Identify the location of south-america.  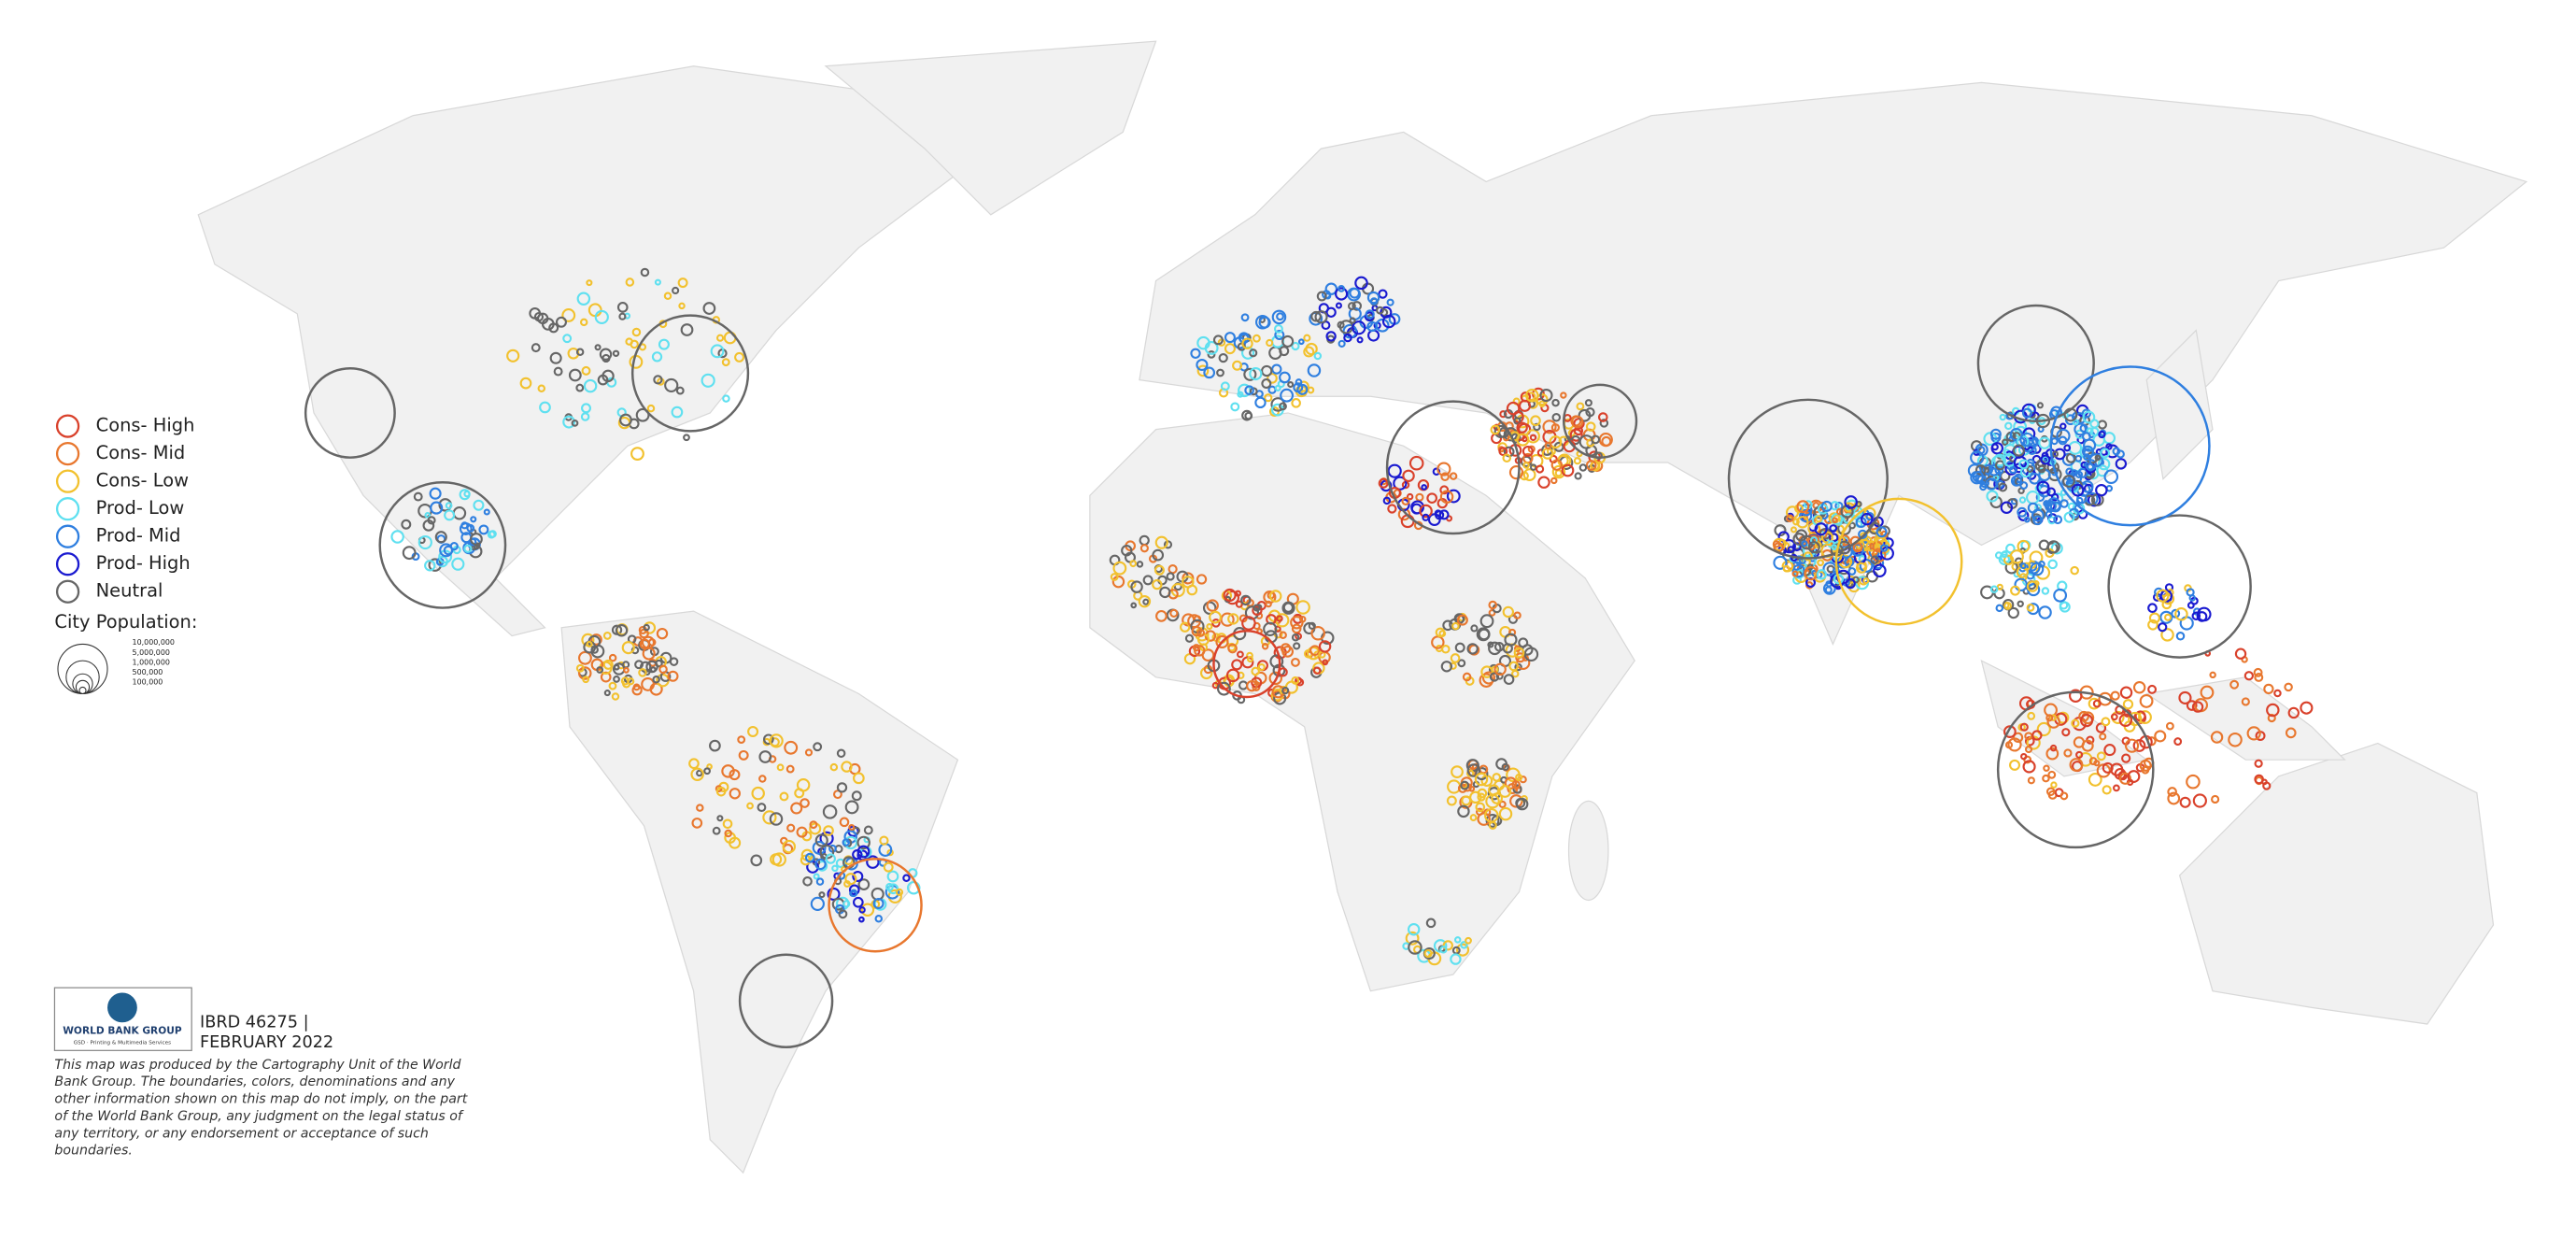
(759, 892).